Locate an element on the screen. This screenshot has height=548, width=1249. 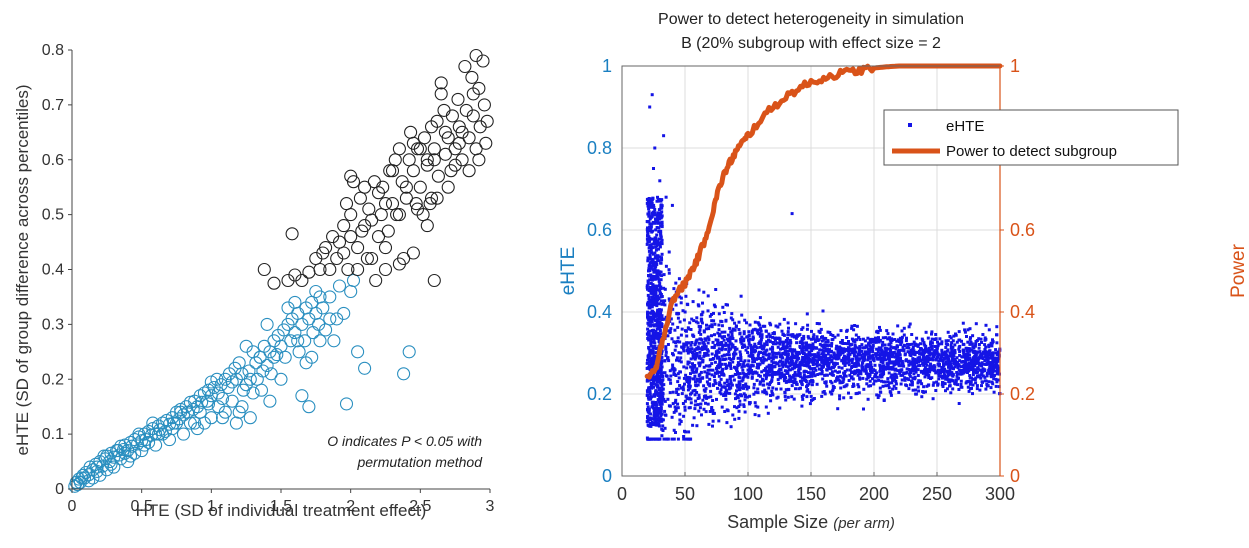
right-y-tick-label: 0.6 is located at coordinates (1022, 230).